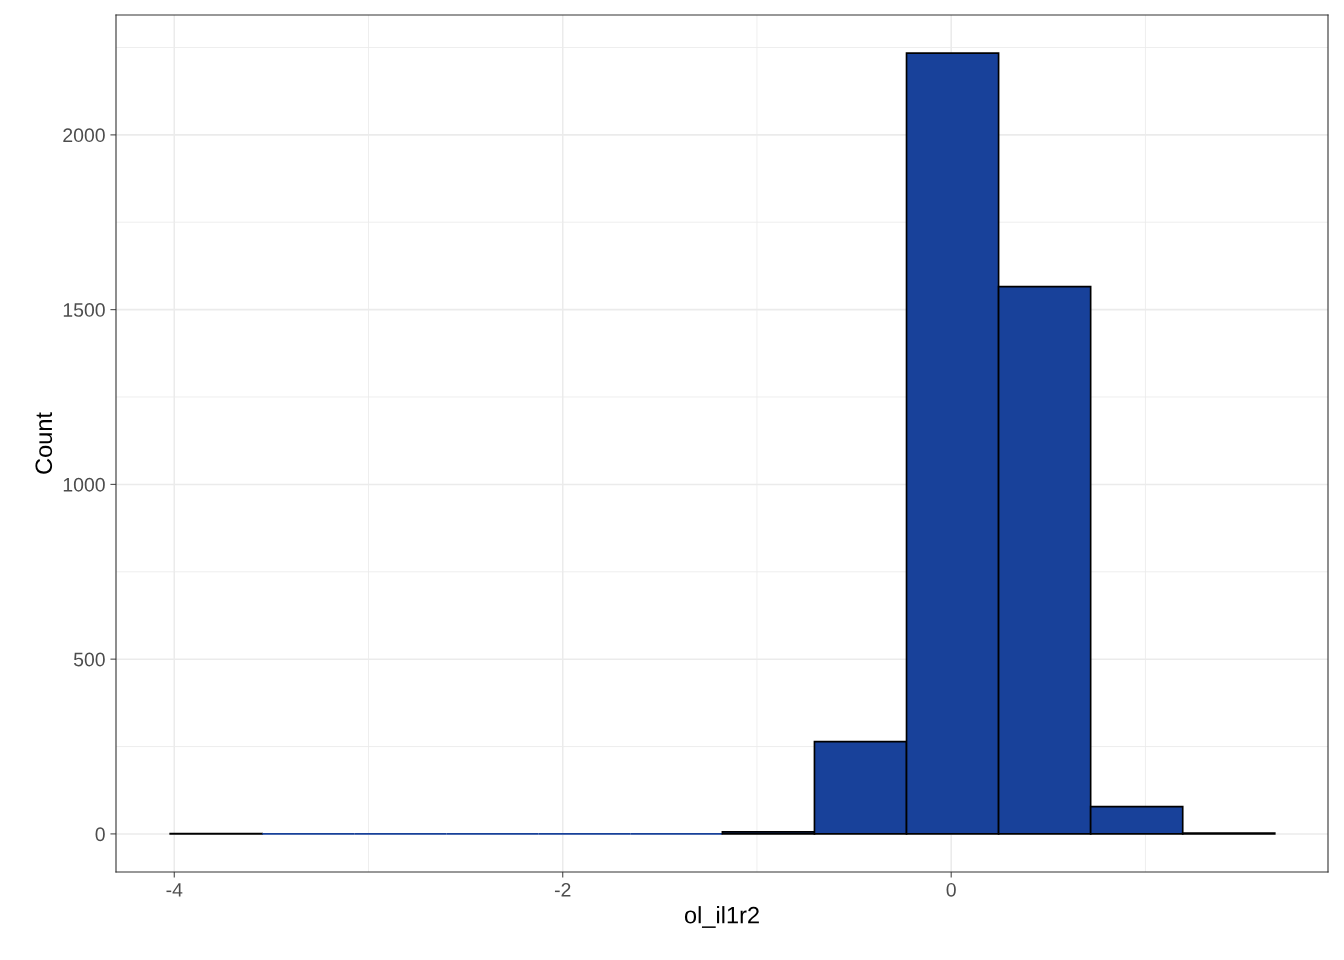  What do you see at coordinates (44, 443) in the screenshot?
I see `y-axis-title: Count` at bounding box center [44, 443].